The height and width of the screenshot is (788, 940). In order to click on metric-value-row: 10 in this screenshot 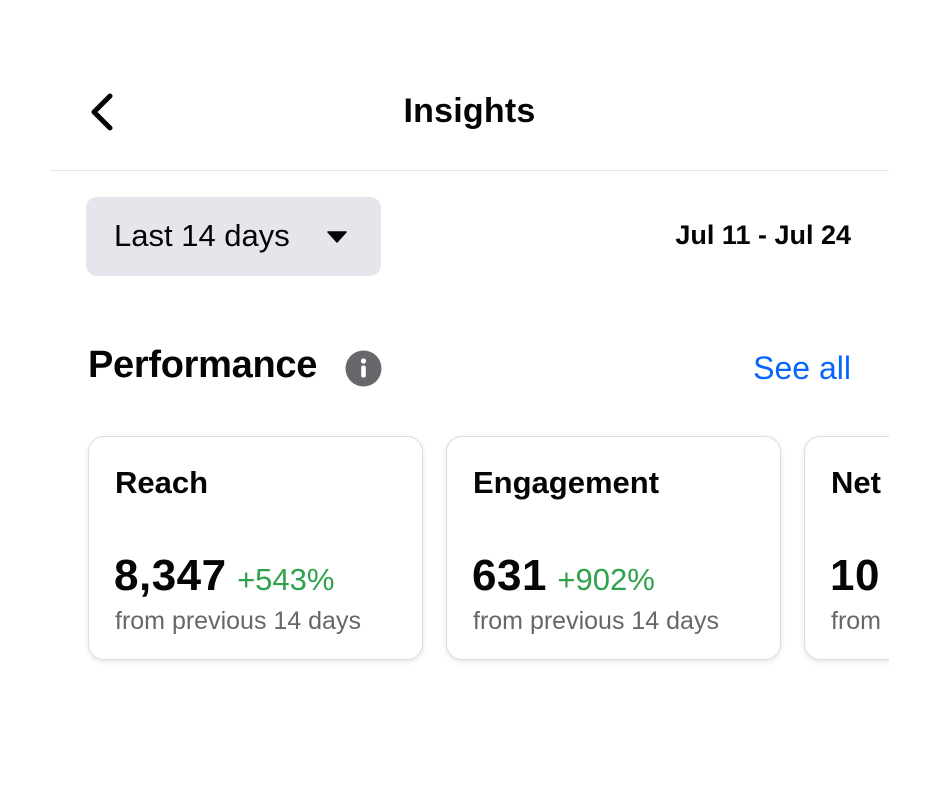, I will do `click(858, 576)`.